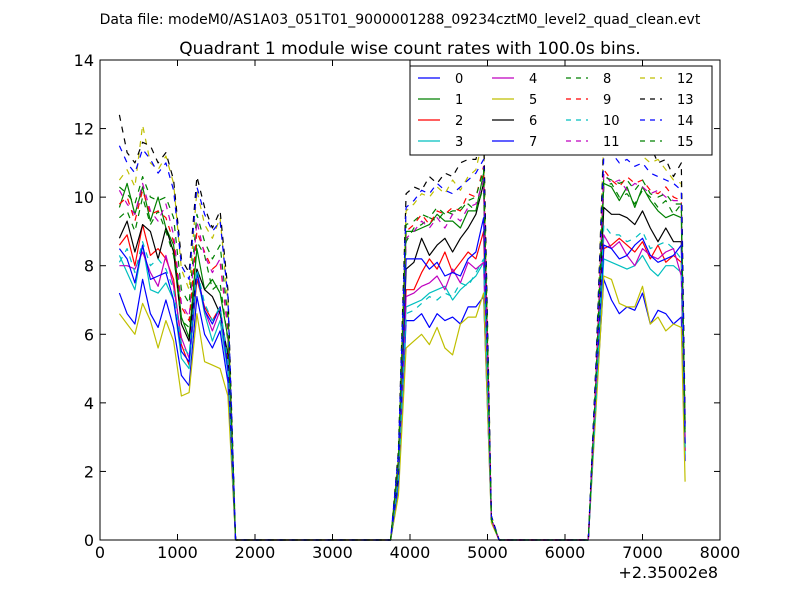 The width and height of the screenshot is (800, 600). Describe the element at coordinates (84, 129) in the screenshot. I see `y-tick-label: 12` at that location.